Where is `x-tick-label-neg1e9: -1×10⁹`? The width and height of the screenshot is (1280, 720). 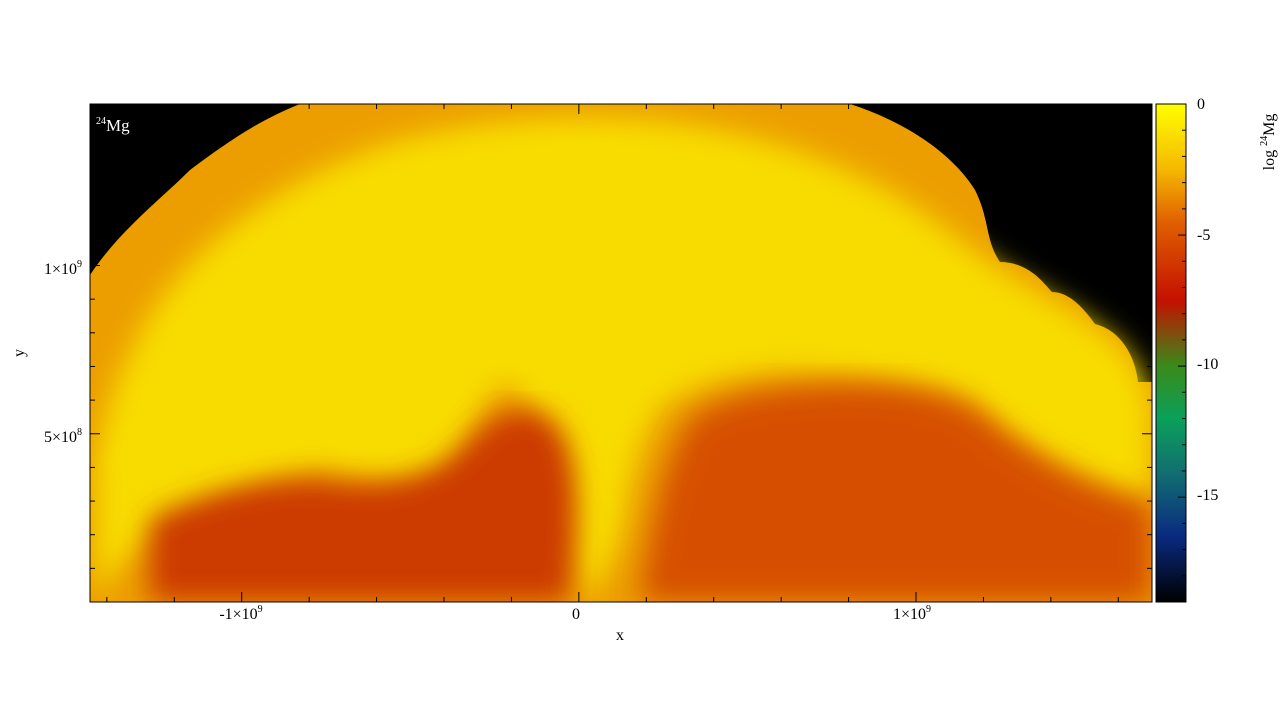 x-tick-label-neg1e9: -1×10⁹ is located at coordinates (240, 613).